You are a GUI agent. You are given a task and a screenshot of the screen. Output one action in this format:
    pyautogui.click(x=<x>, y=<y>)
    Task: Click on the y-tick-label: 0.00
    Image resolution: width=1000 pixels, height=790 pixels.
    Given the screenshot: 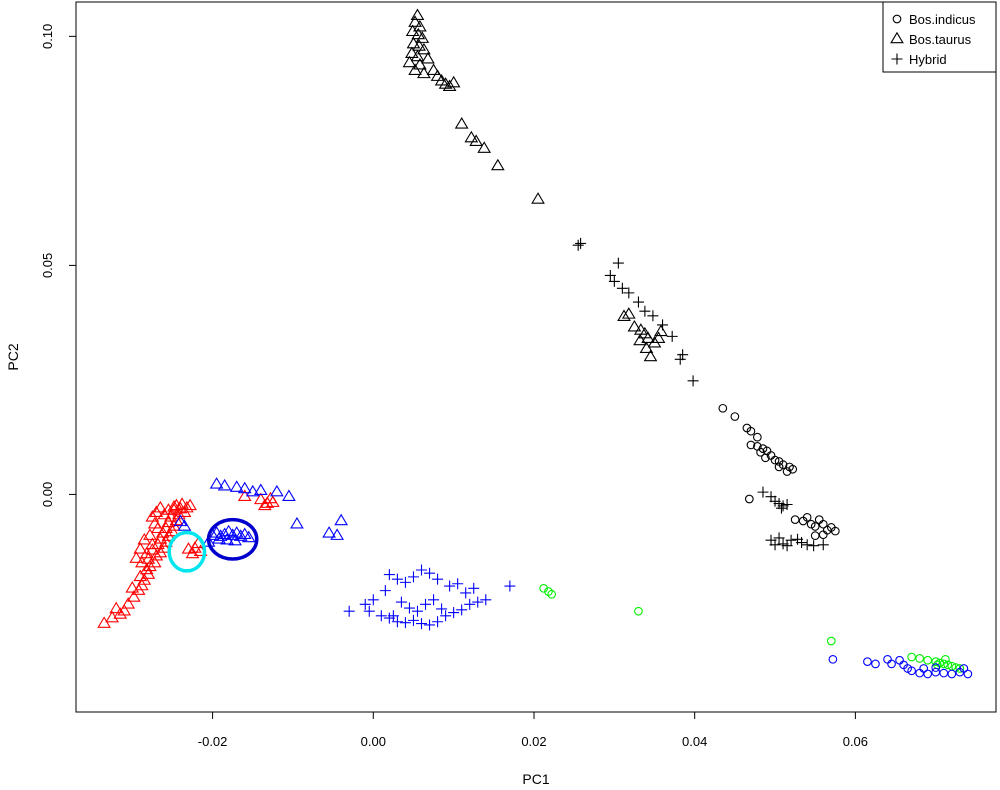 What is the action you would take?
    pyautogui.click(x=47, y=494)
    